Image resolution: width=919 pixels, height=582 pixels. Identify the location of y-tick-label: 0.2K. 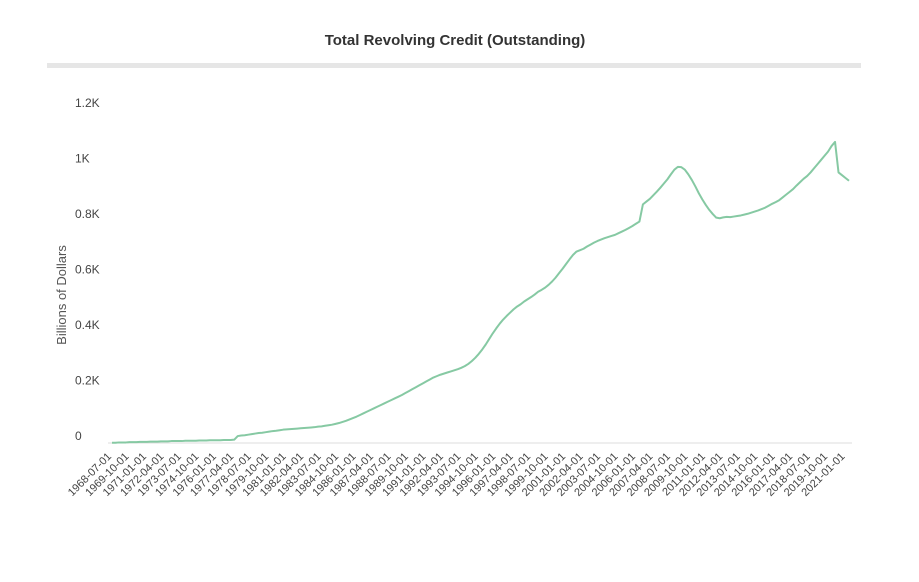
(87, 381).